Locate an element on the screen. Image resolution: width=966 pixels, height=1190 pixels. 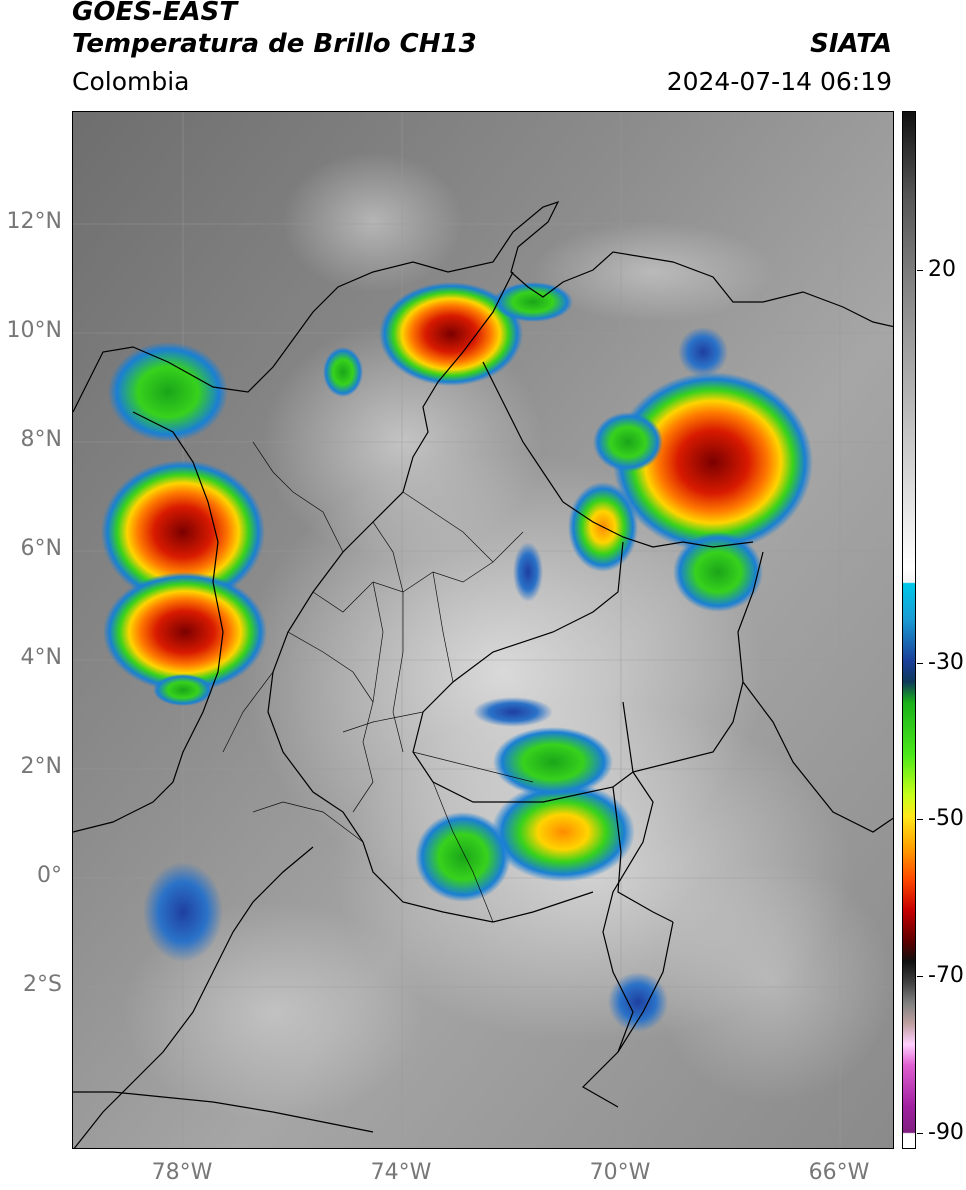
lat-tick-0: 0° is located at coordinates (49, 875).